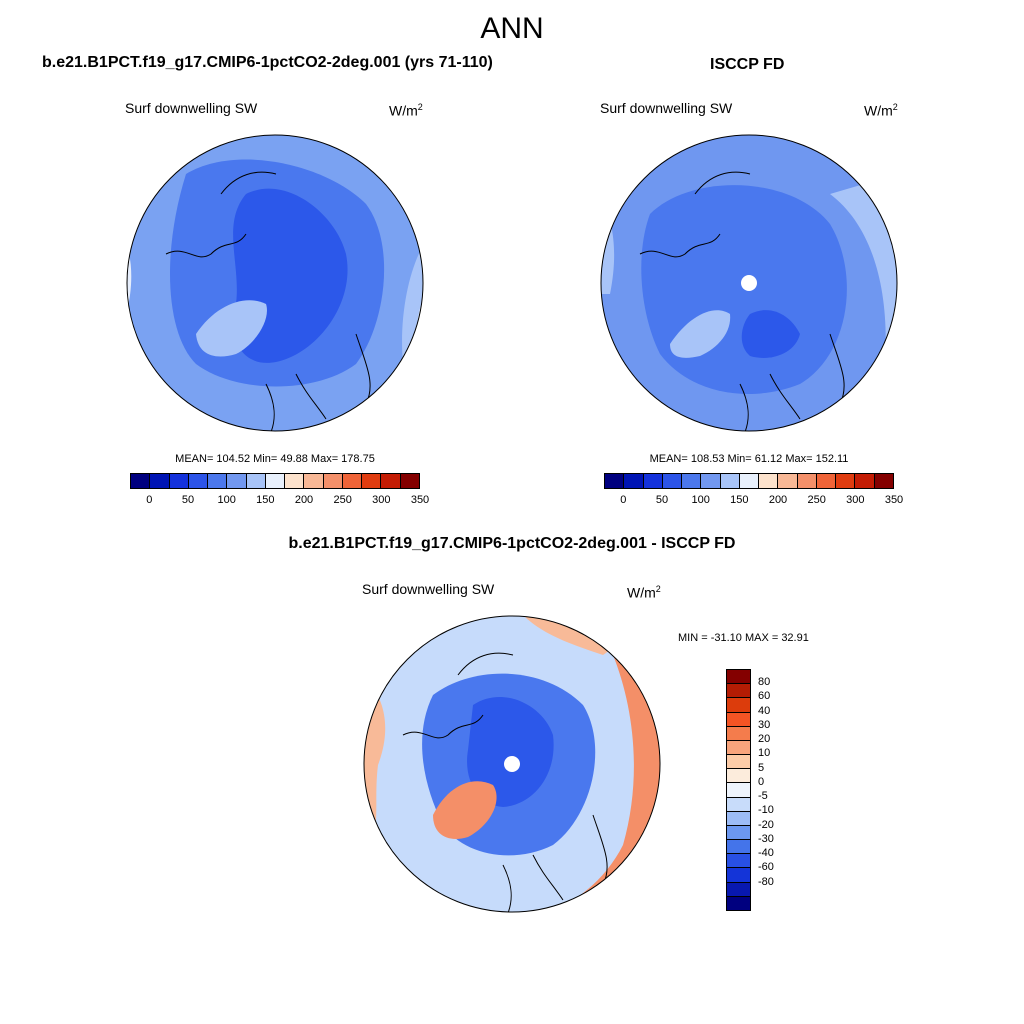 Image resolution: width=1024 pixels, height=1024 pixels. What do you see at coordinates (761, 767) in the screenshot?
I see `colorbar-tick-label: 5` at bounding box center [761, 767].